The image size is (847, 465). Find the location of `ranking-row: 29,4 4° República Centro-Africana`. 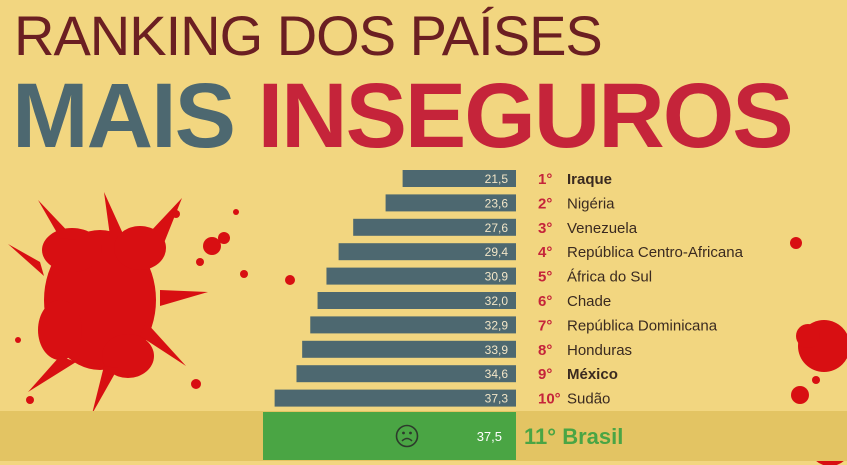

ranking-row: 29,4 4° República Centro-Africana is located at coordinates (541, 252).